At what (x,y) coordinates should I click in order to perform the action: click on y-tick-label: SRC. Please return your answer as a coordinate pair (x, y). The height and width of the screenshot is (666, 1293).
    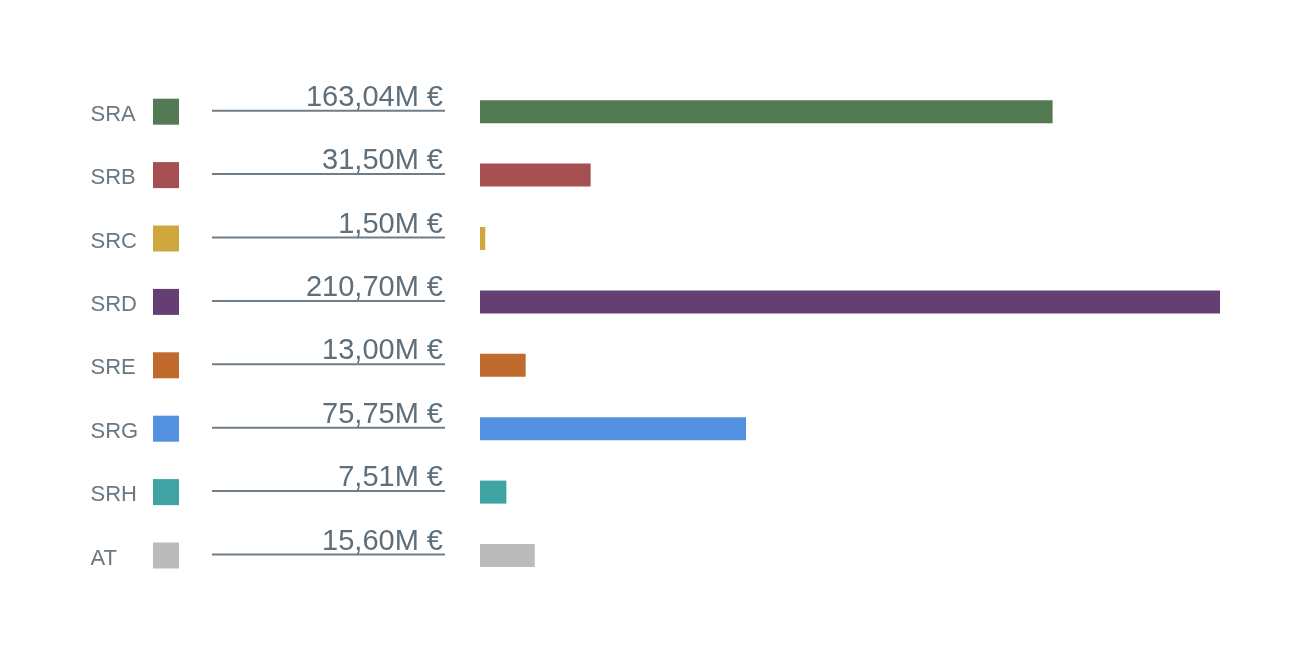
    Looking at the image, I should click on (114, 240).